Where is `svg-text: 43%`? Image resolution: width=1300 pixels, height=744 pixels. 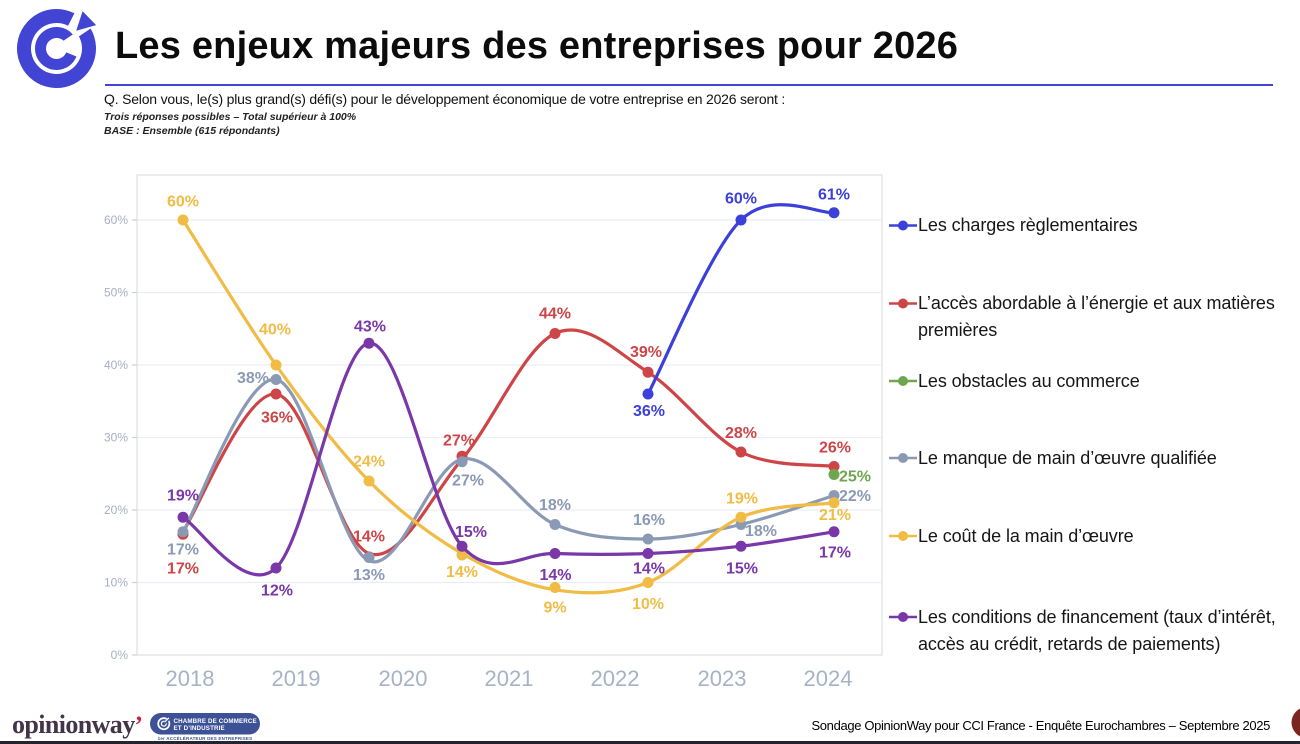
svg-text: 43% is located at coordinates (370, 327).